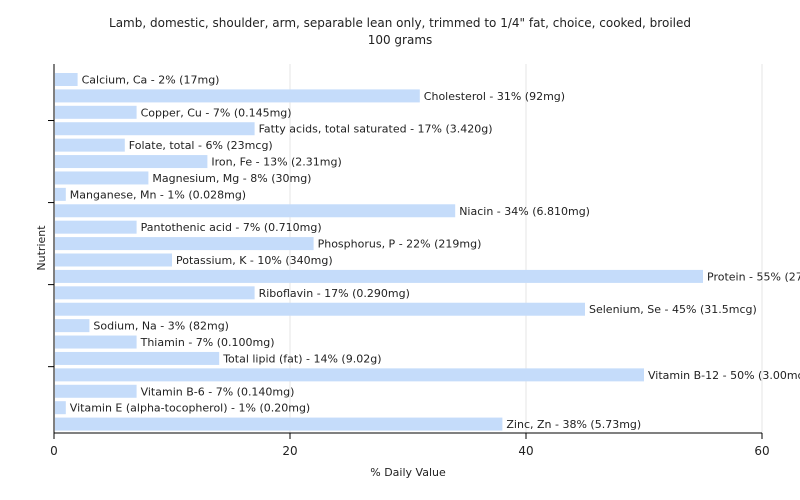 This screenshot has height=500, width=800. Describe the element at coordinates (408, 472) in the screenshot. I see `x-axis-label: % Daily Value` at that location.